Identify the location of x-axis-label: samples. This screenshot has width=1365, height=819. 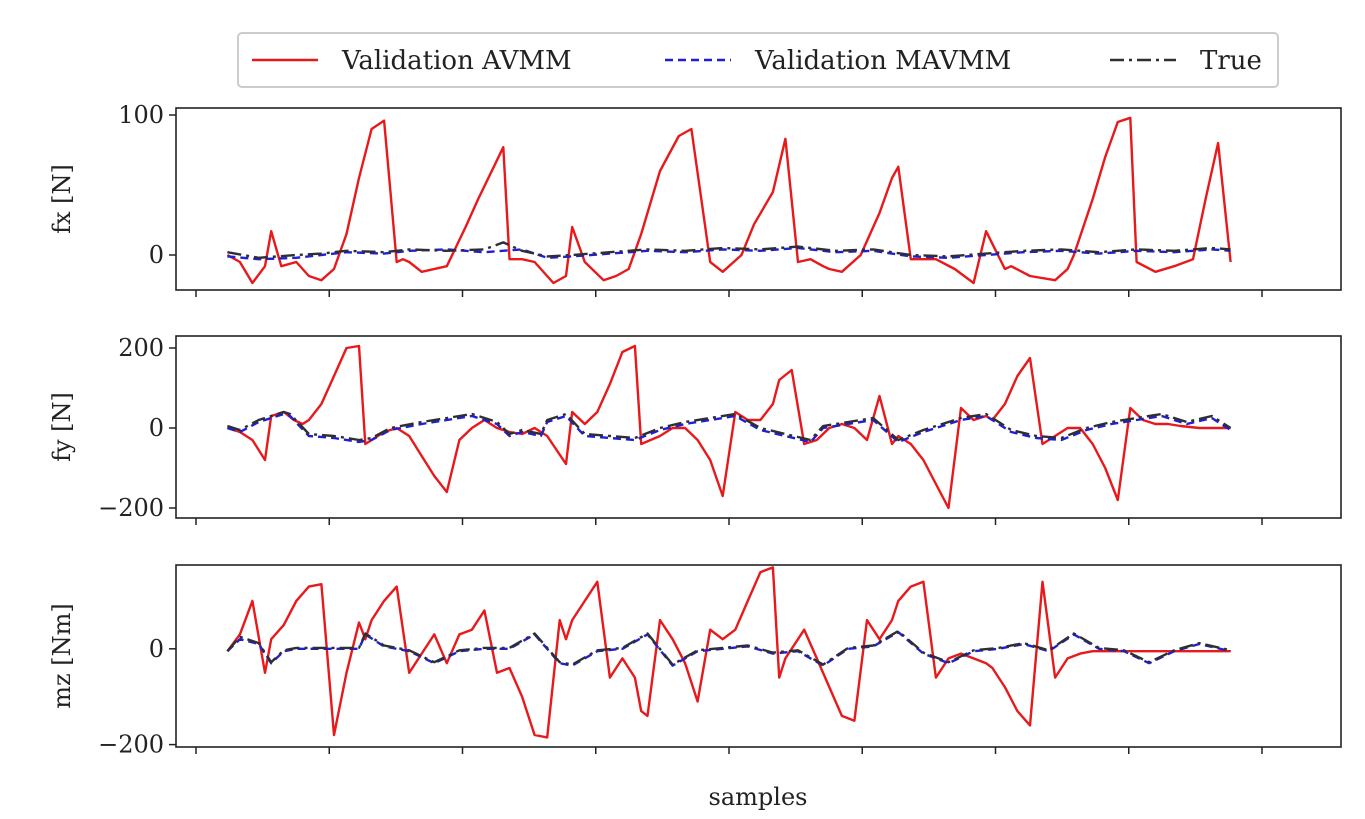
(758, 797).